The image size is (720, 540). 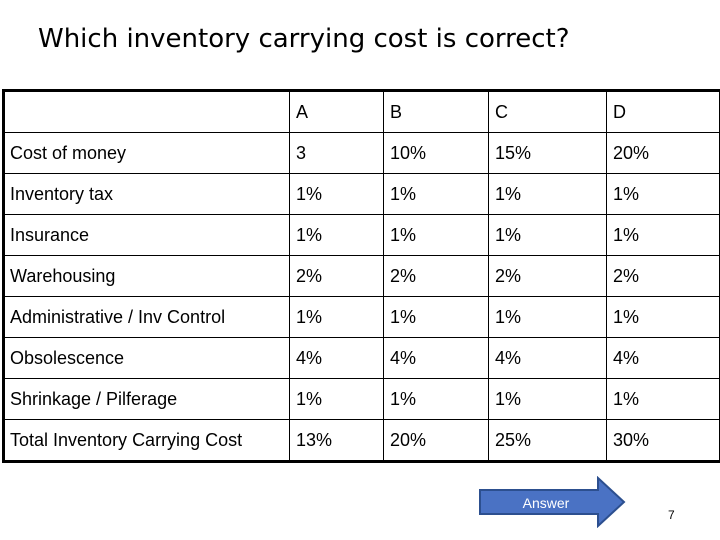 I want to click on value-cell: 10%, so click(x=436, y=153).